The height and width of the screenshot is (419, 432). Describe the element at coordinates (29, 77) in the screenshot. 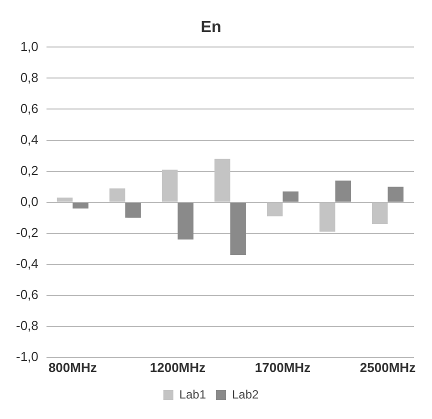

I see `y-tick-label: 0,8` at that location.